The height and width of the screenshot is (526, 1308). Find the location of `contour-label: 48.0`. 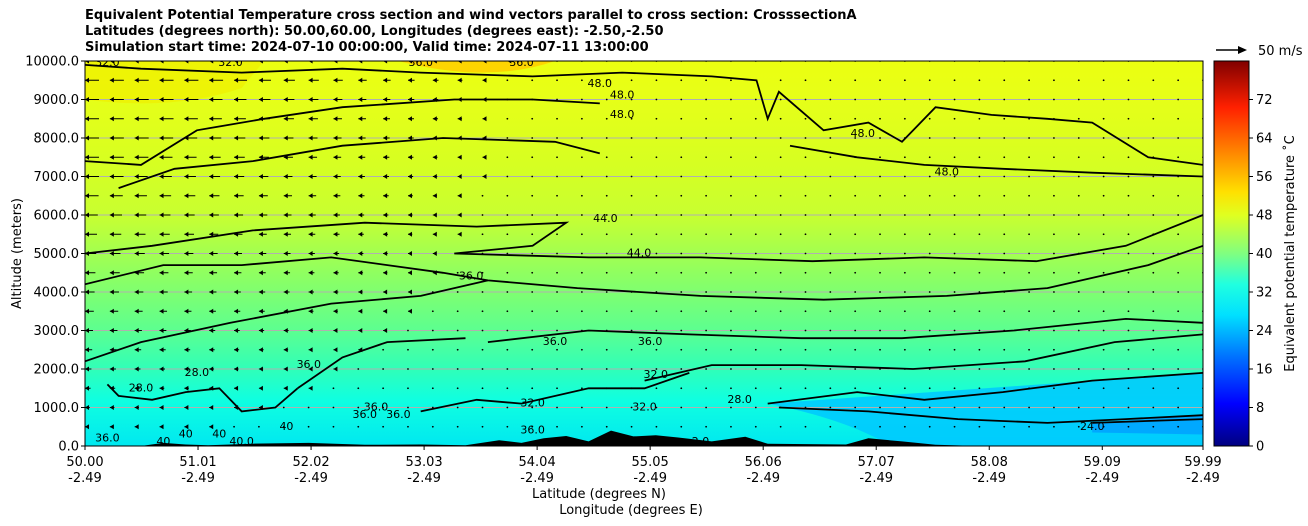

contour-label: 48.0 is located at coordinates (863, 133).